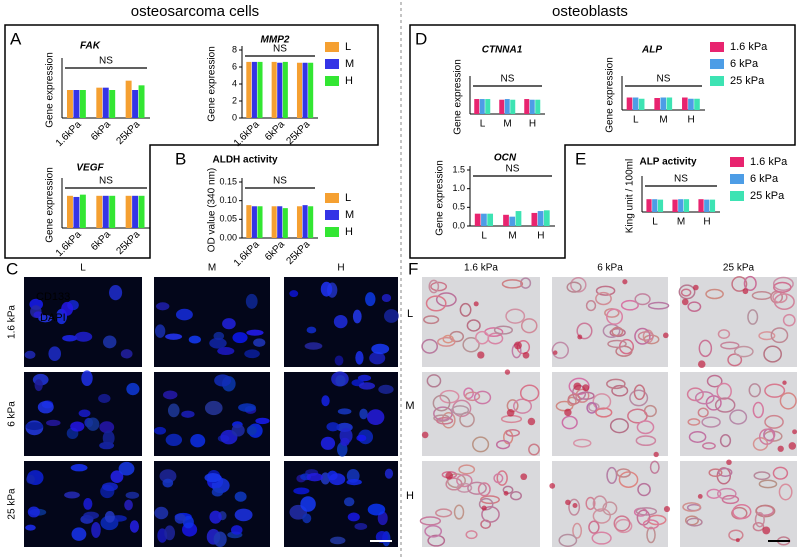  I want to click on chart-title: ALP, so click(651, 50).